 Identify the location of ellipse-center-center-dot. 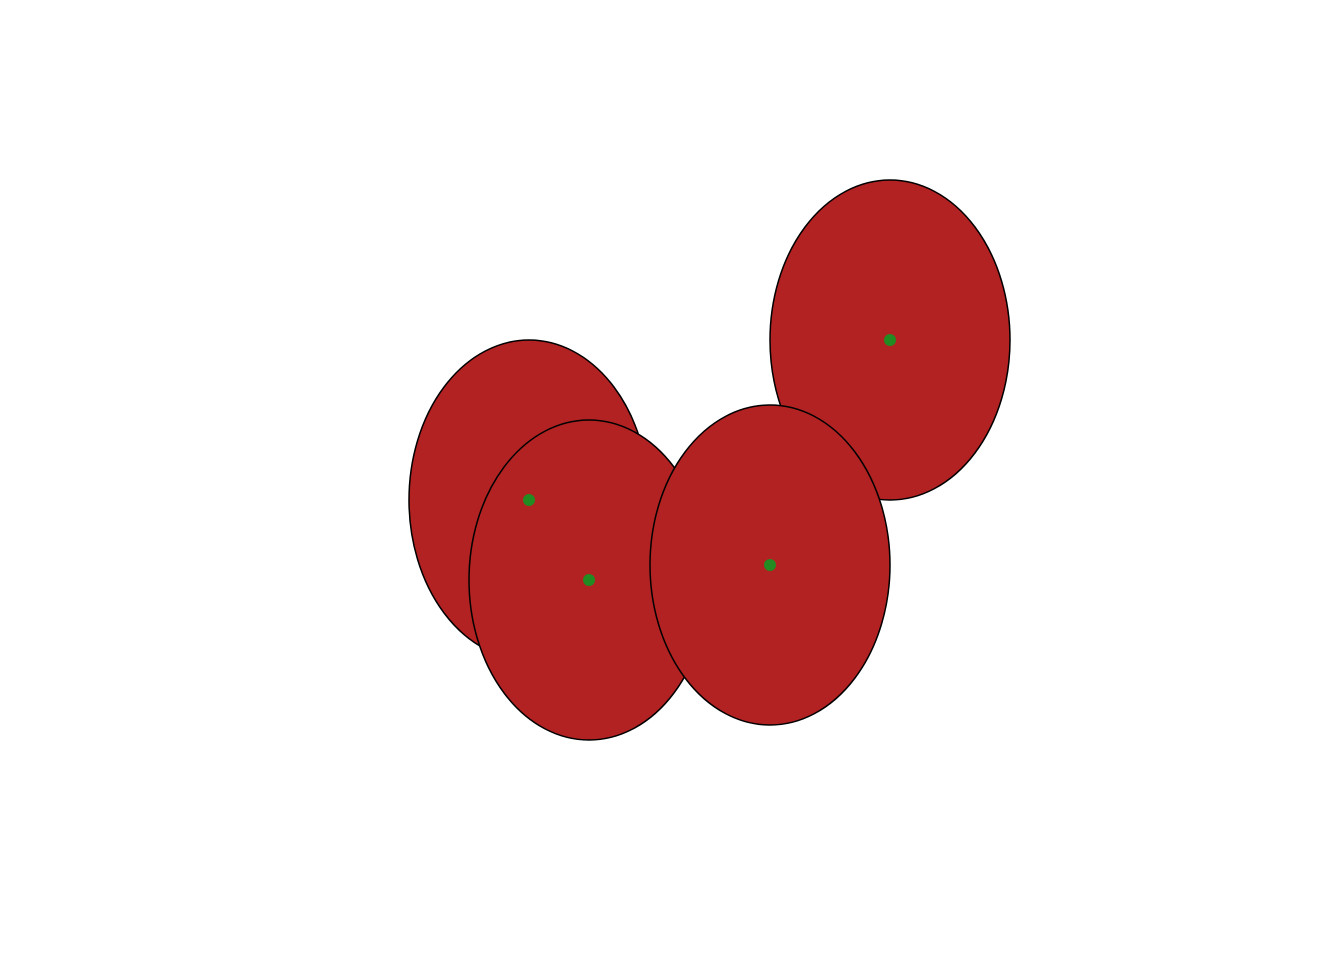
(770, 565).